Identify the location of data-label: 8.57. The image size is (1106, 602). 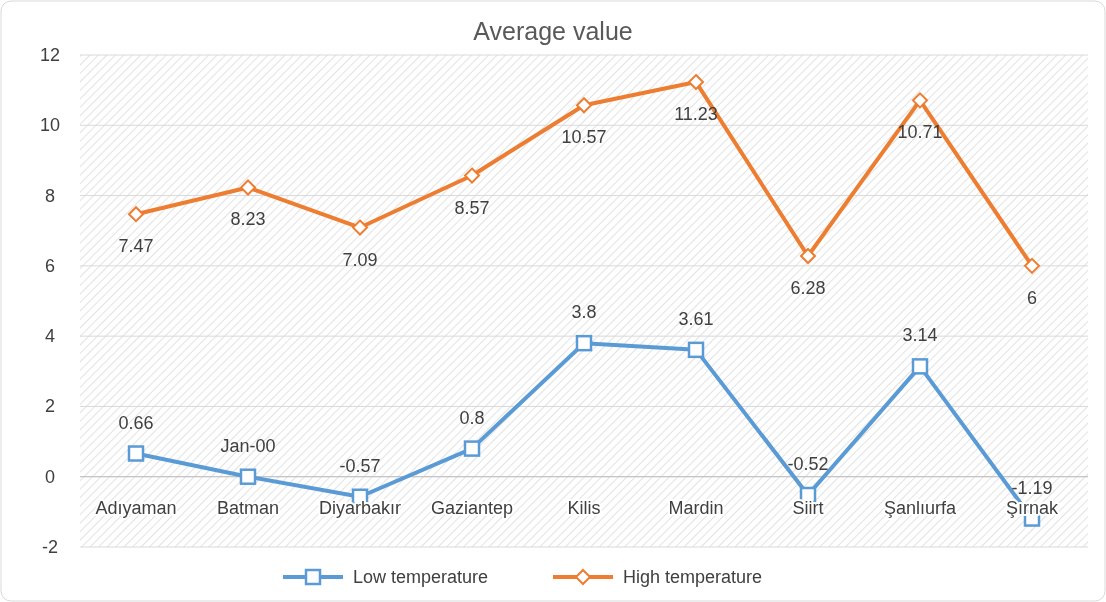
(472, 207).